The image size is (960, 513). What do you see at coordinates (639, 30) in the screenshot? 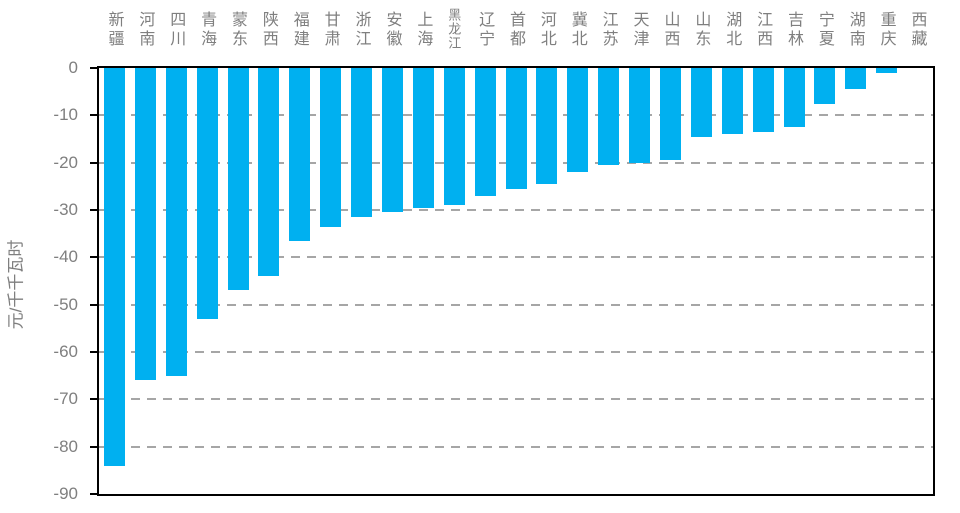
I see `category-label: 天津` at bounding box center [639, 30].